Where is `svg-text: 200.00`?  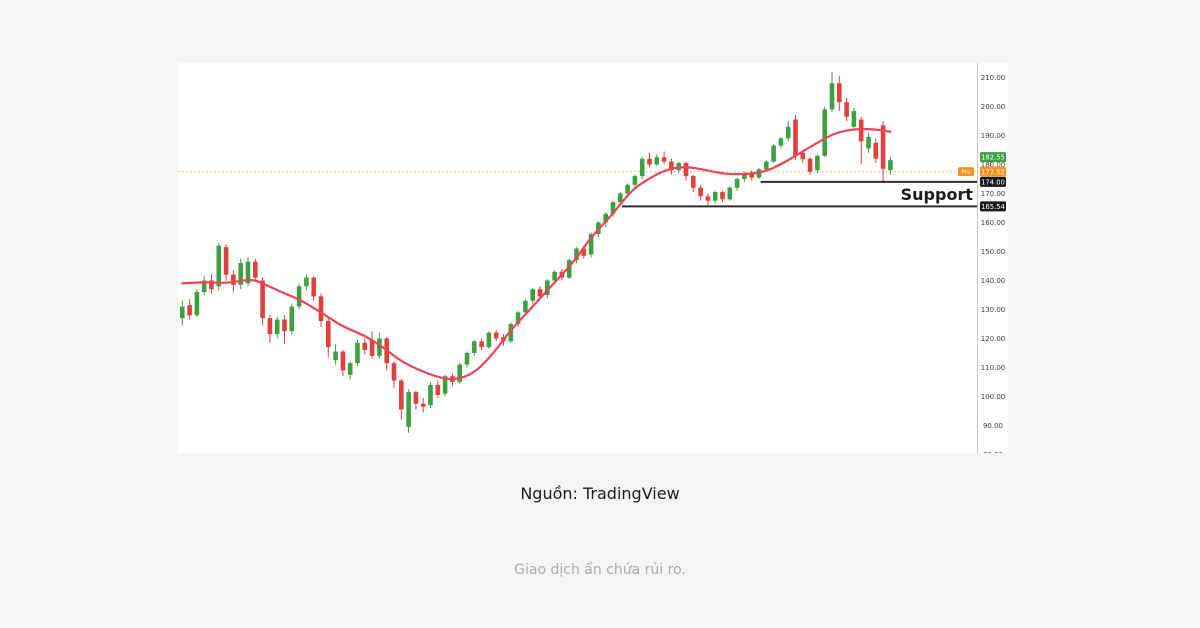 svg-text: 200.00 is located at coordinates (993, 107).